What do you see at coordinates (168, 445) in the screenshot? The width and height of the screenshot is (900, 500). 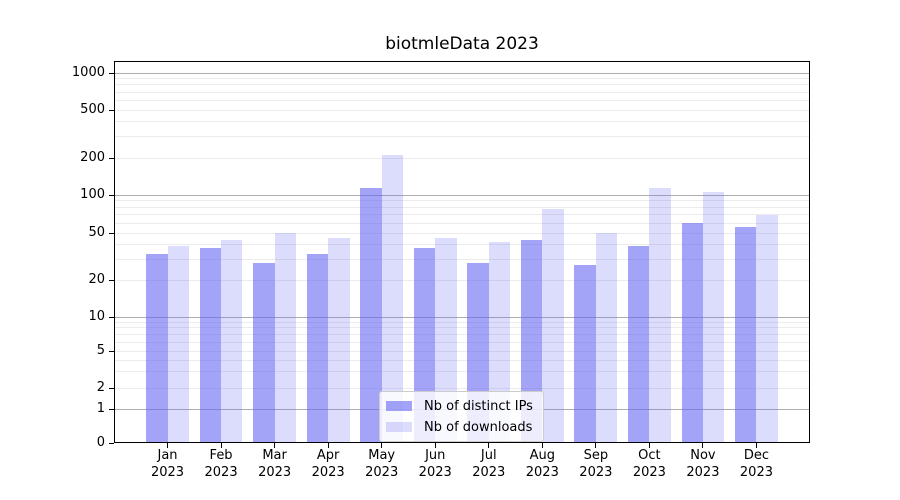 I see `x-tick-mark-jan-2023` at bounding box center [168, 445].